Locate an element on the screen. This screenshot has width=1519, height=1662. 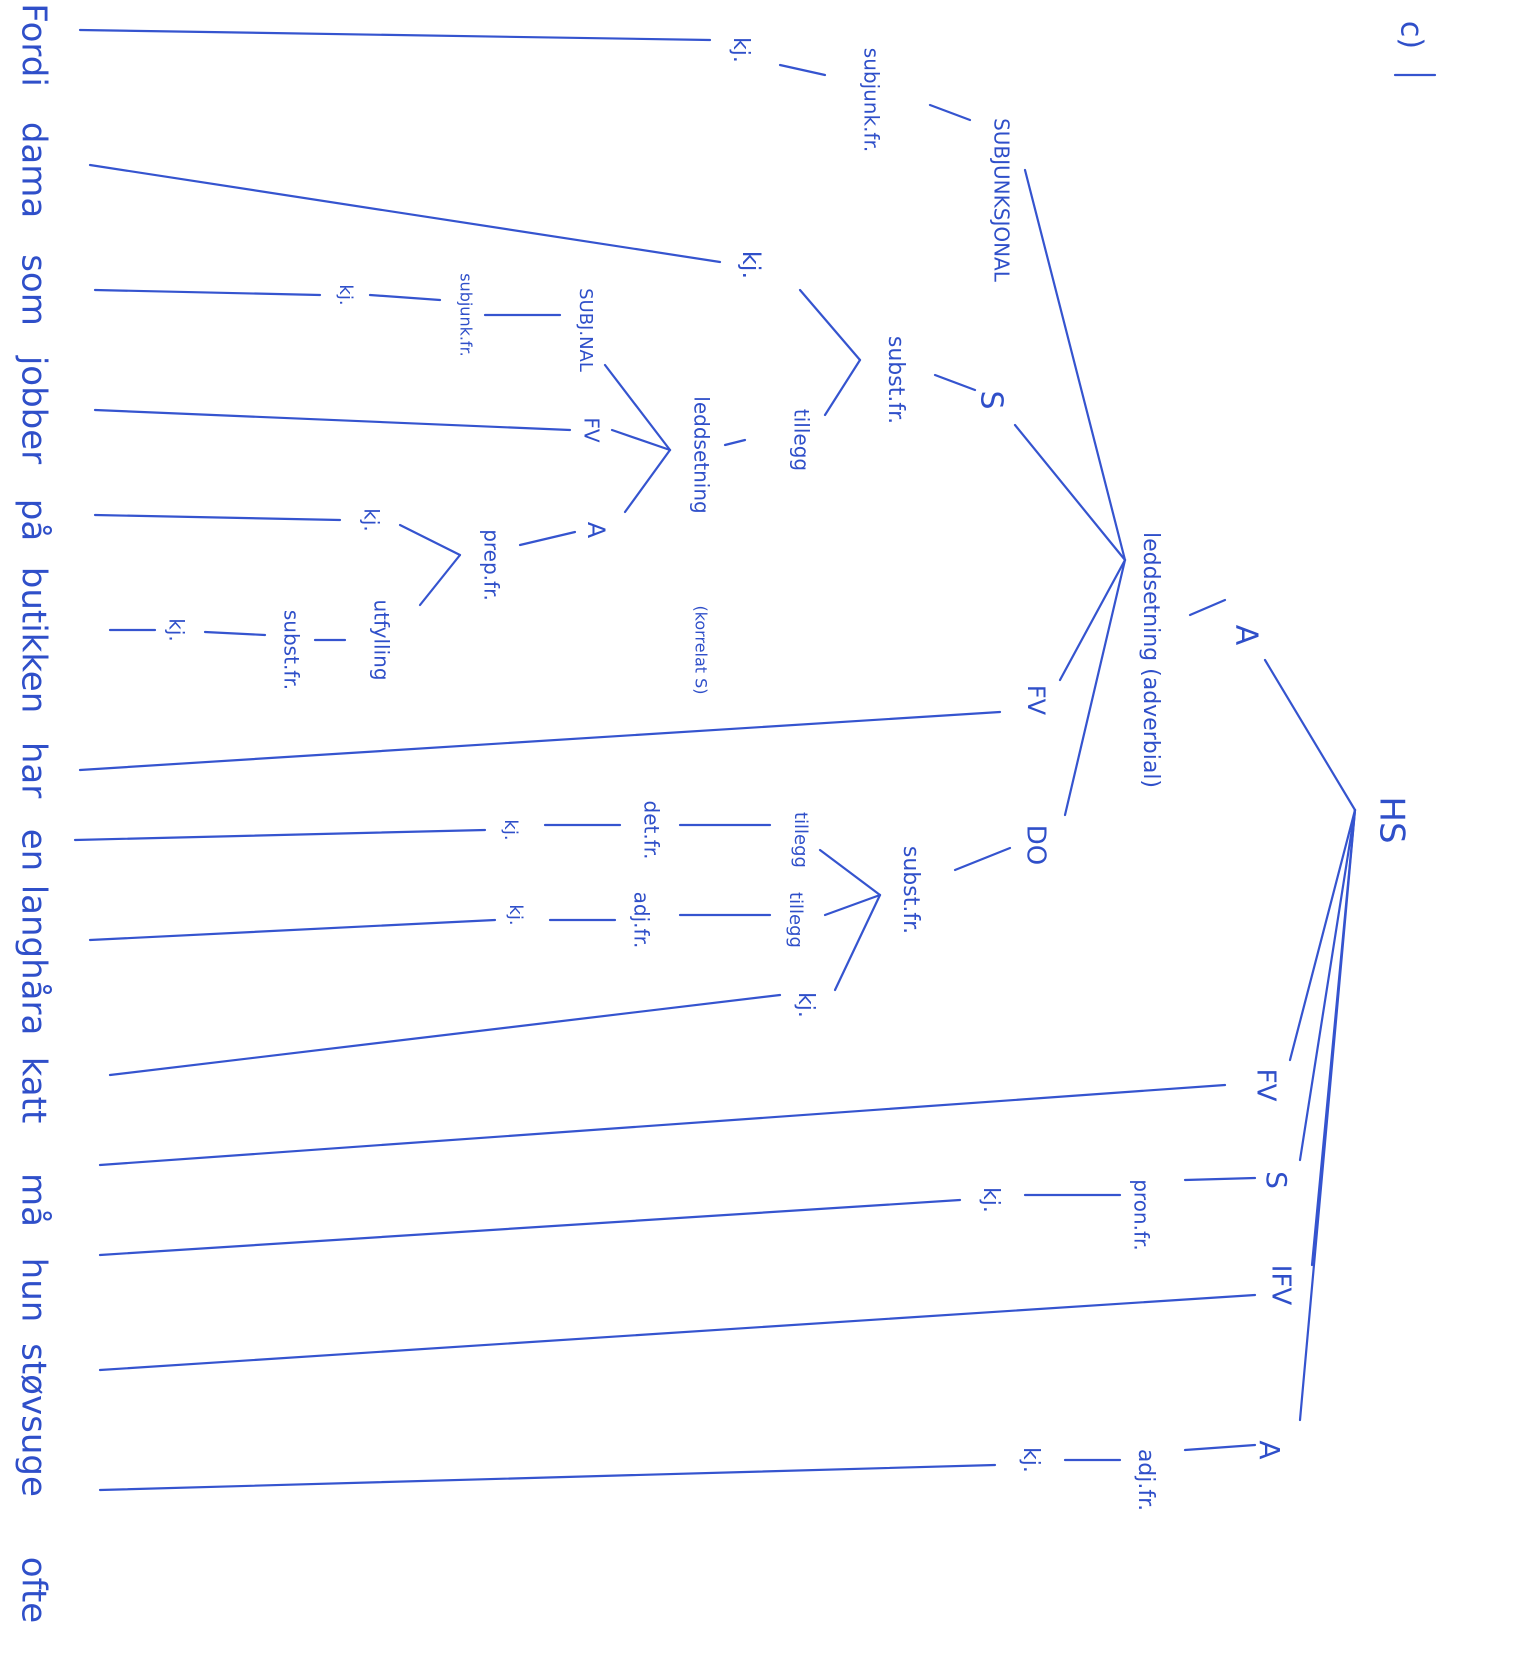
word: dama is located at coordinates (34, 170).